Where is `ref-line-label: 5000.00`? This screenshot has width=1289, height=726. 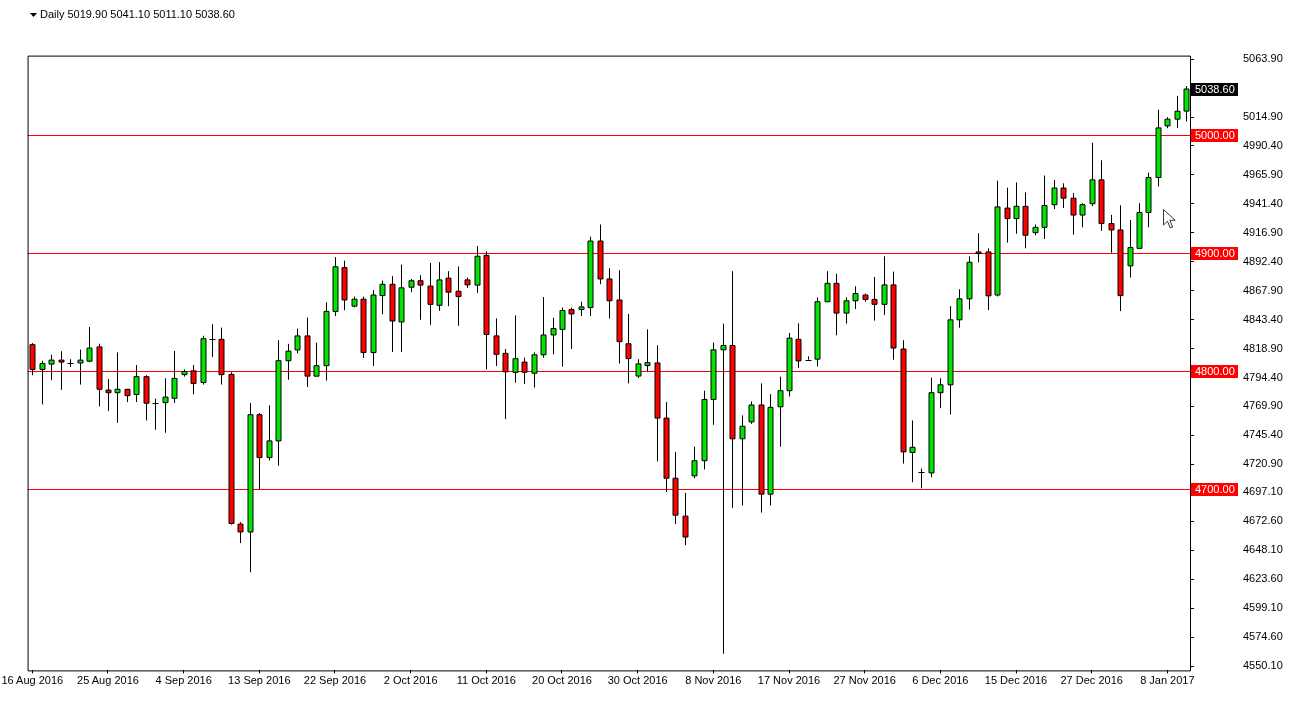 ref-line-label: 5000.00 is located at coordinates (1215, 134).